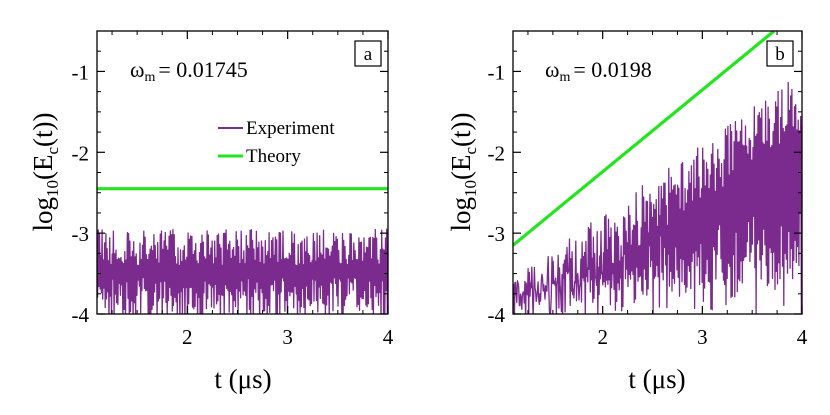 This screenshot has height=415, width=830. What do you see at coordinates (470, 188) in the screenshot?
I see `panel-b-ylabel-base: 10` at bounding box center [470, 188].